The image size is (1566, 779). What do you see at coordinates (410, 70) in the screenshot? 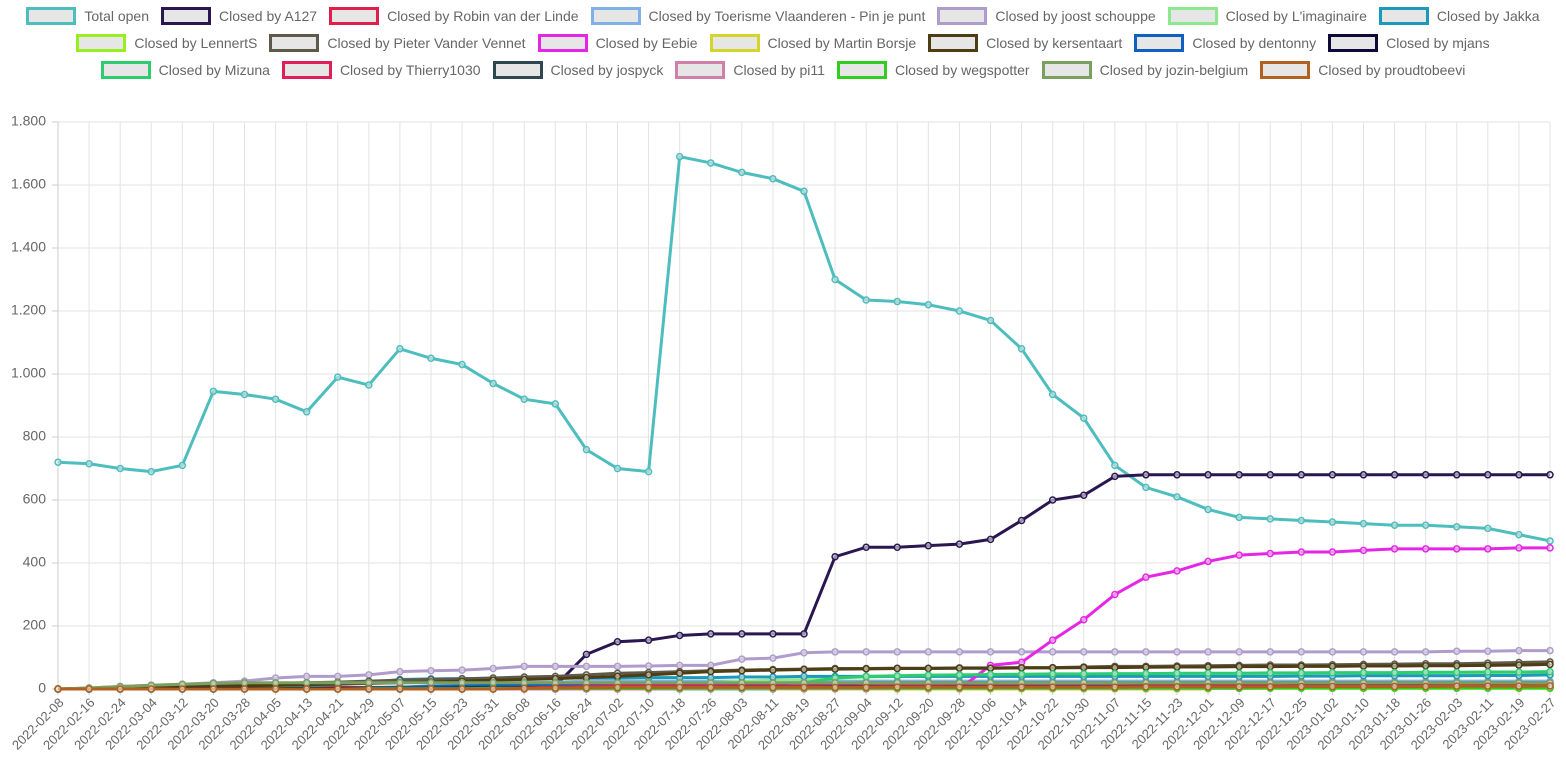
I see `legend-label: Closed by Thierry1030` at bounding box center [410, 70].